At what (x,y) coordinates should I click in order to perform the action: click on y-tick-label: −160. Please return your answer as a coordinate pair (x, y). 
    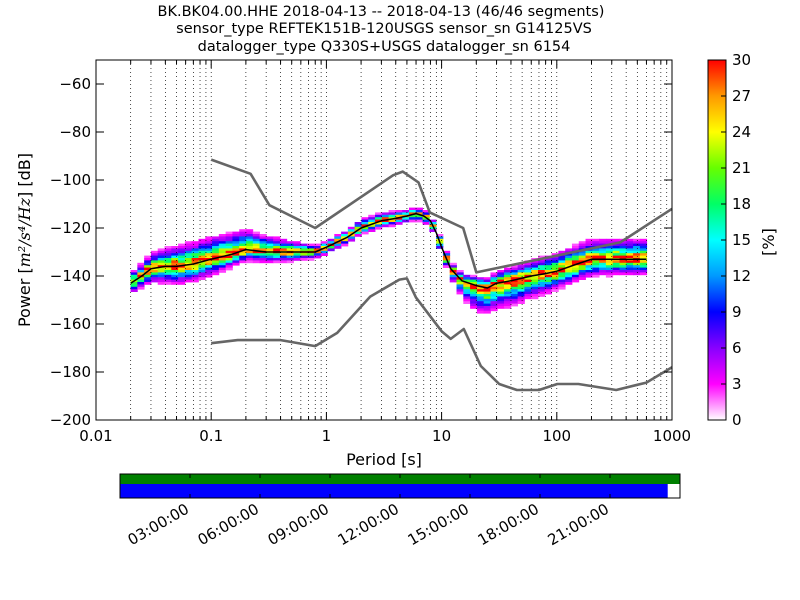
    Looking at the image, I should click on (70, 324).